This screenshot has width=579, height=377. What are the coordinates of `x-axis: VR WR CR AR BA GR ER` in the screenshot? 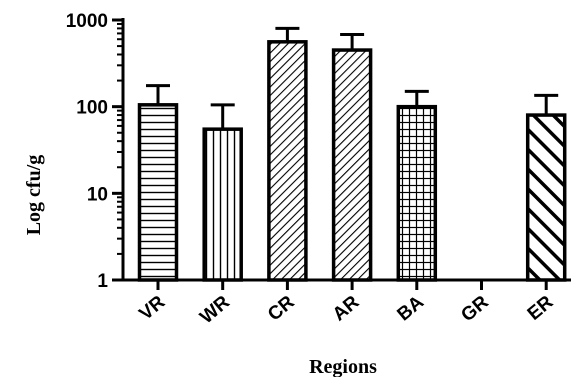 It's located at (346, 303).